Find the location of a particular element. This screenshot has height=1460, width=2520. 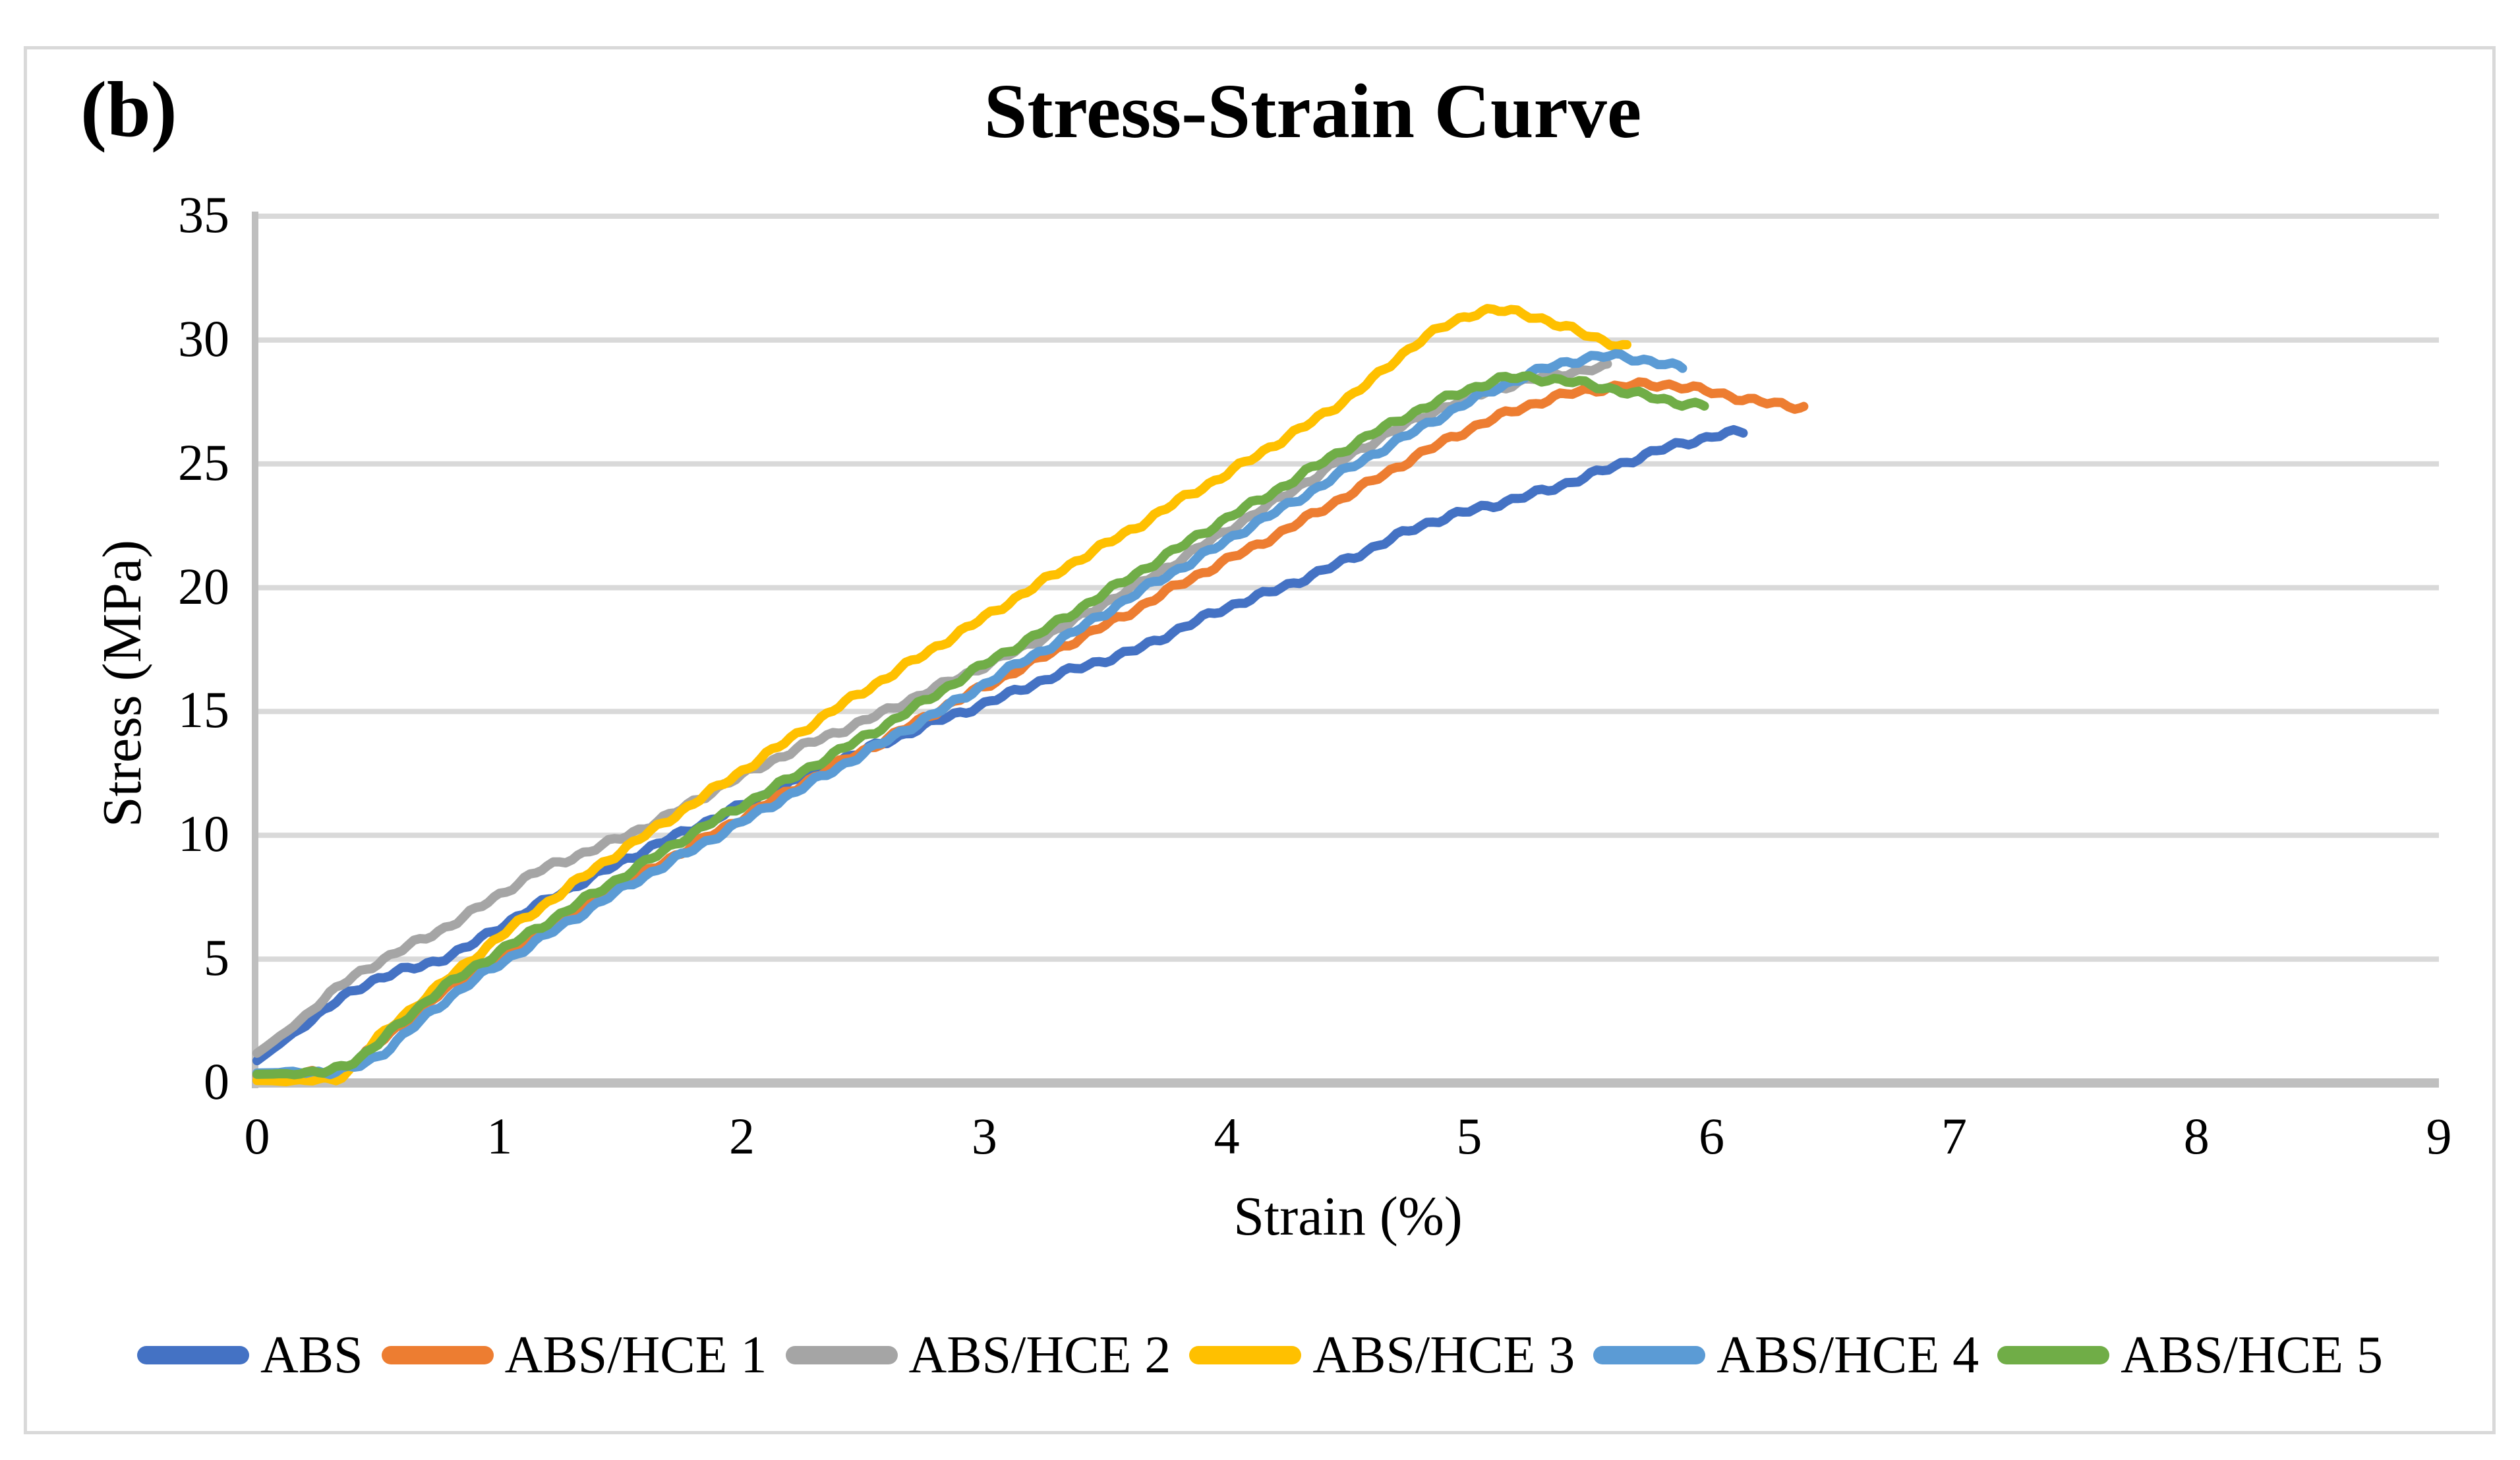

legend-item-abs-hce-1: ABS/HCE 1 is located at coordinates (574, 1355).